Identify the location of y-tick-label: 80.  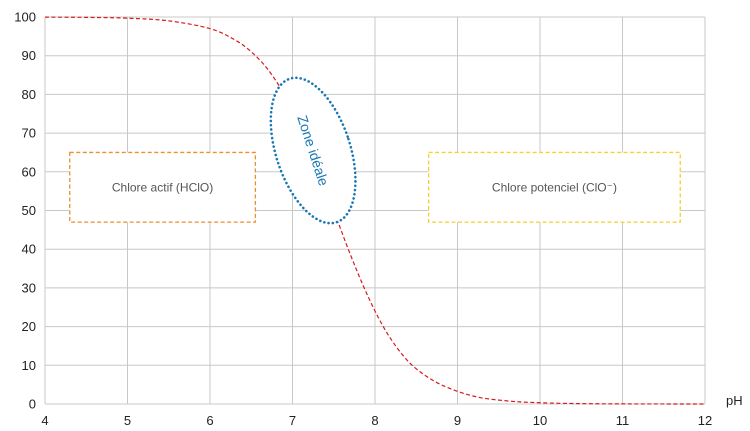
(29, 94).